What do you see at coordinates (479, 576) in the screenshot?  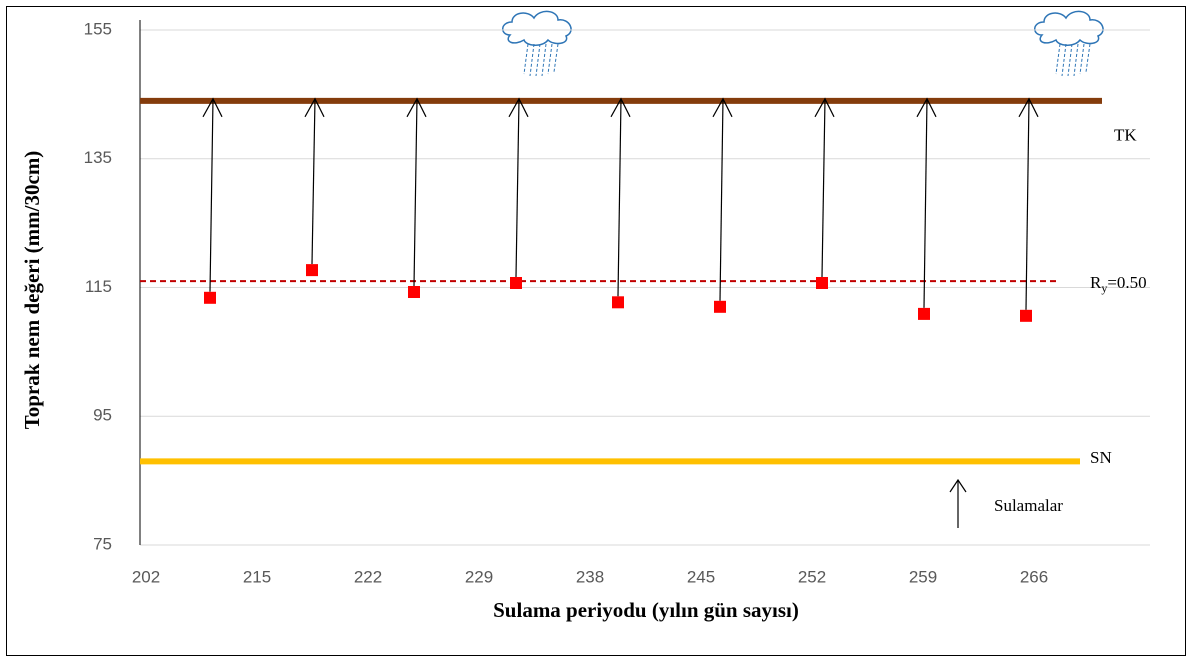 I see `x-tick-label: 229` at bounding box center [479, 576].